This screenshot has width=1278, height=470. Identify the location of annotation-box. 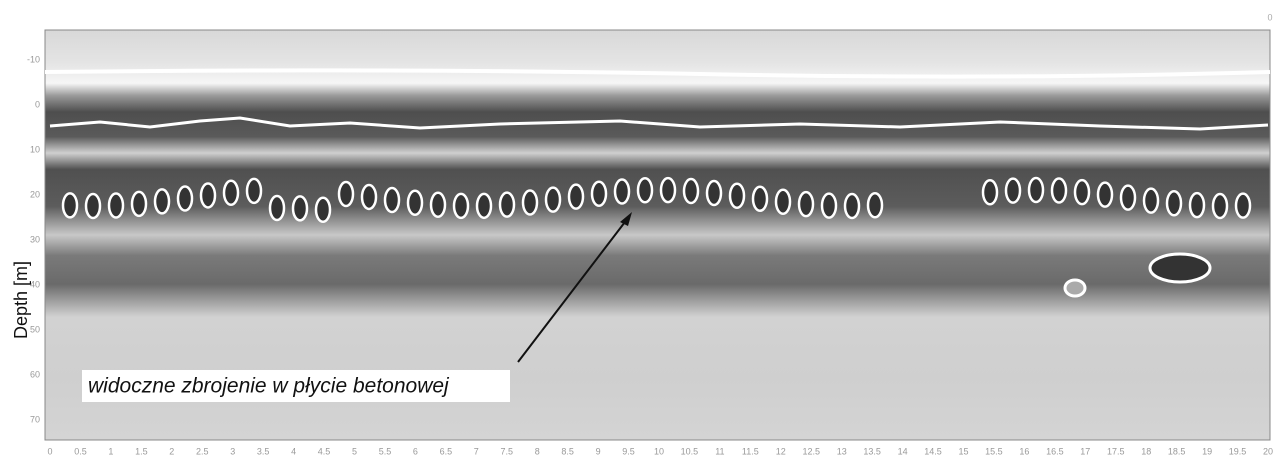
(296, 386).